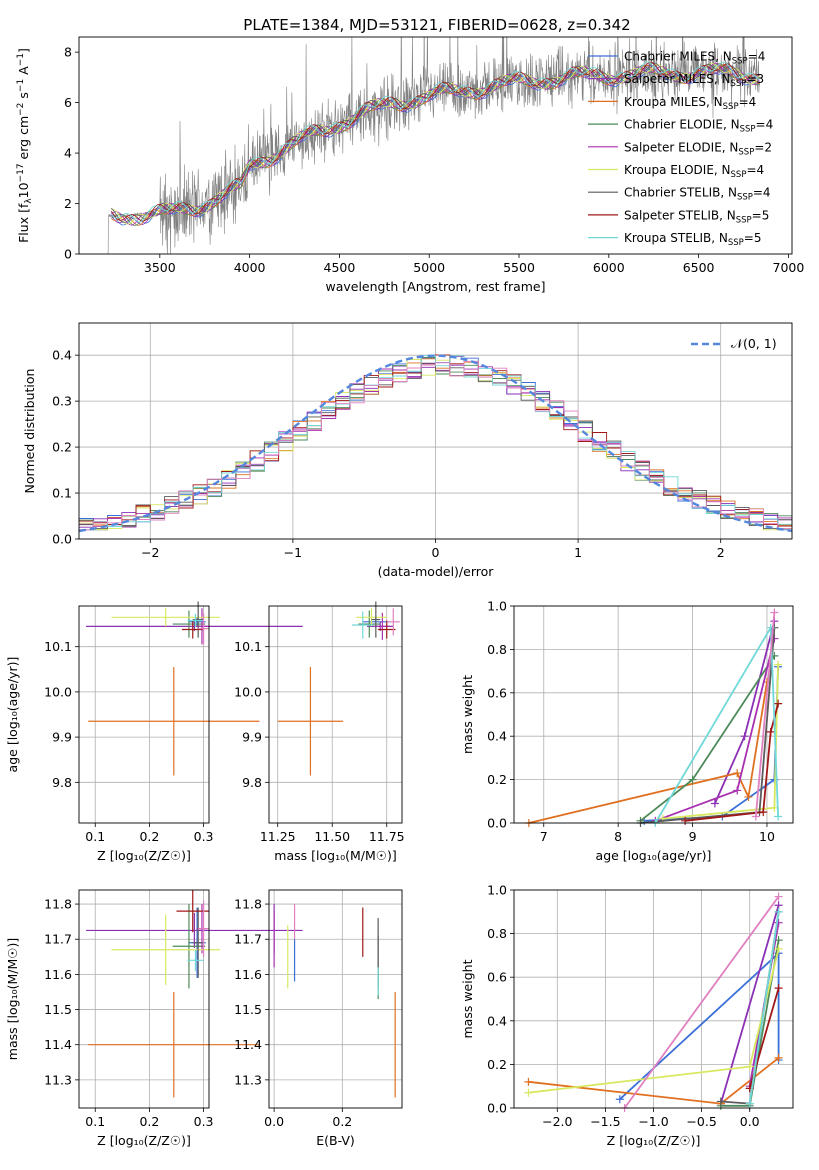 The width and height of the screenshot is (819, 1170). What do you see at coordinates (25, 145) in the screenshot?
I see `y-axis-label: Flux [fλ10−17 erg cm−2 s−1 A−1]` at bounding box center [25, 145].